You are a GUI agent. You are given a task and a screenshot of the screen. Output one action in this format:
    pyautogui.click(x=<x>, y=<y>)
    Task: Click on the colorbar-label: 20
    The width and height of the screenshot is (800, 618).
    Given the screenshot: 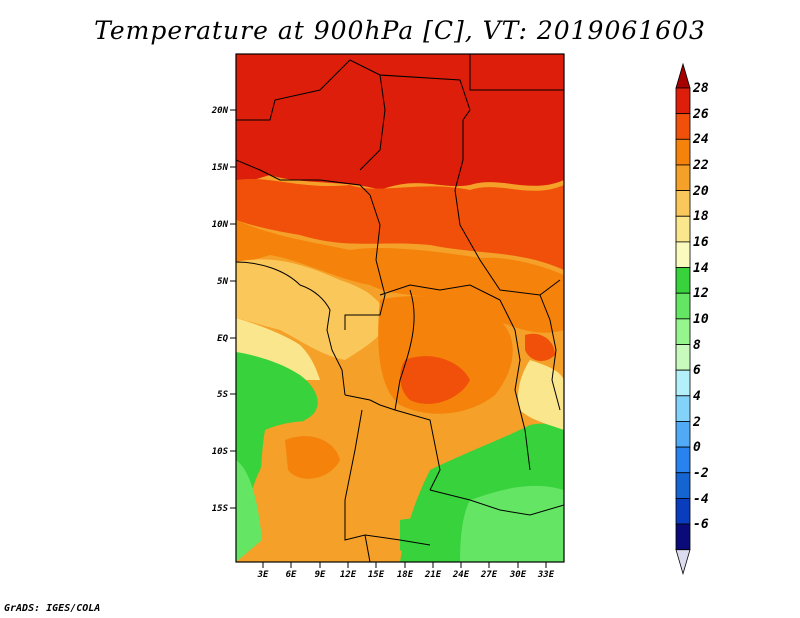 What is the action you would take?
    pyautogui.click(x=700, y=191)
    